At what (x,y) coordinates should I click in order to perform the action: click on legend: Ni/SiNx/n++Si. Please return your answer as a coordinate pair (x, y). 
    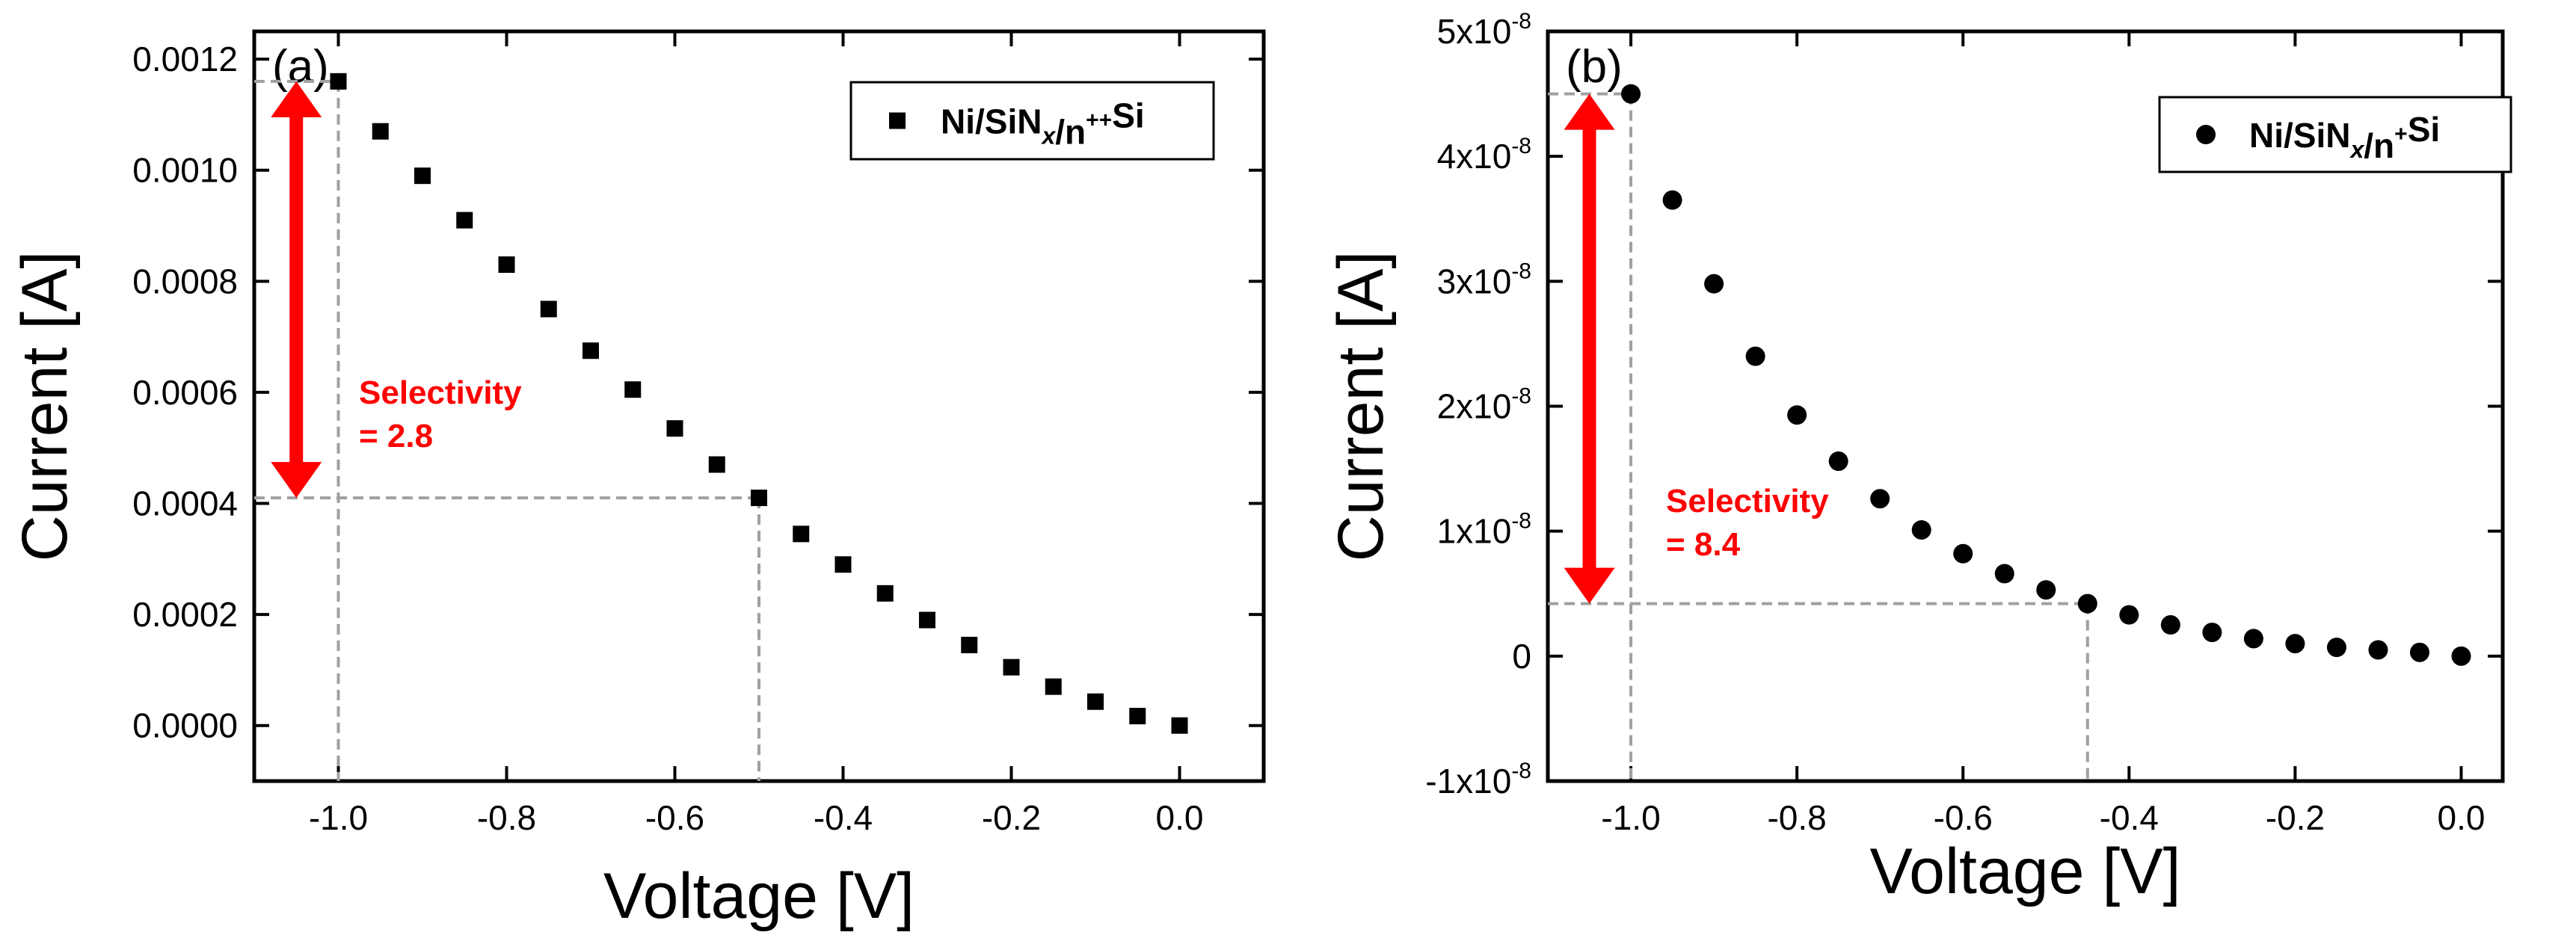
    Looking at the image, I should click on (1032, 121).